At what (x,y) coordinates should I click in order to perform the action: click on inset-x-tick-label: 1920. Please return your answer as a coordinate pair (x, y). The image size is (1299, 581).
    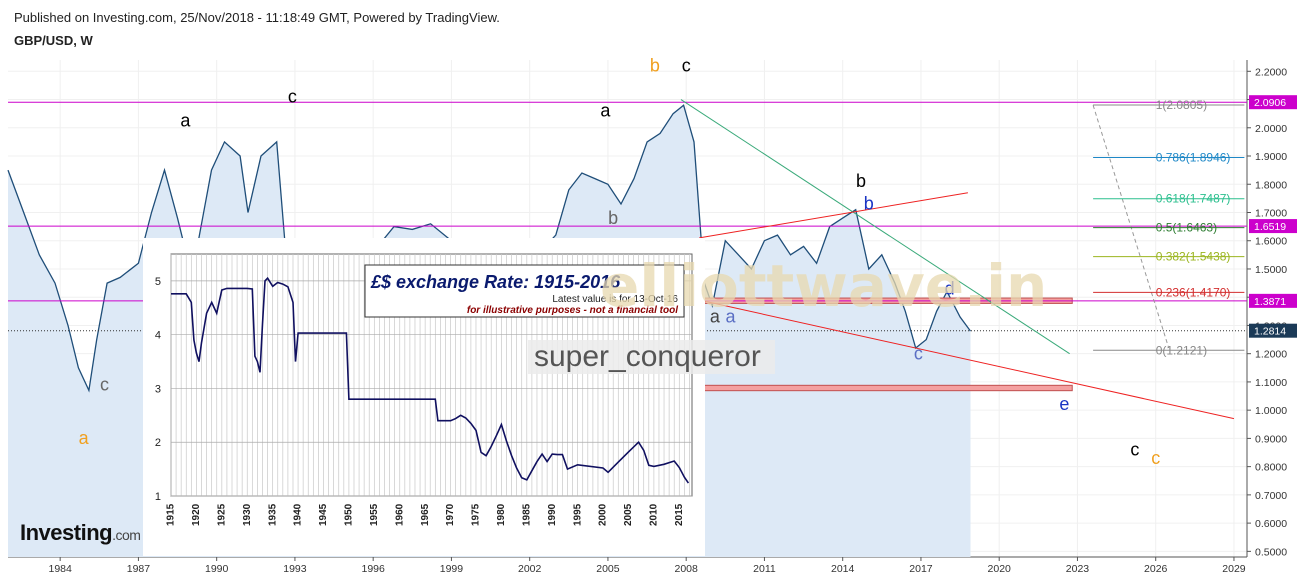
    Looking at the image, I should click on (196, 514).